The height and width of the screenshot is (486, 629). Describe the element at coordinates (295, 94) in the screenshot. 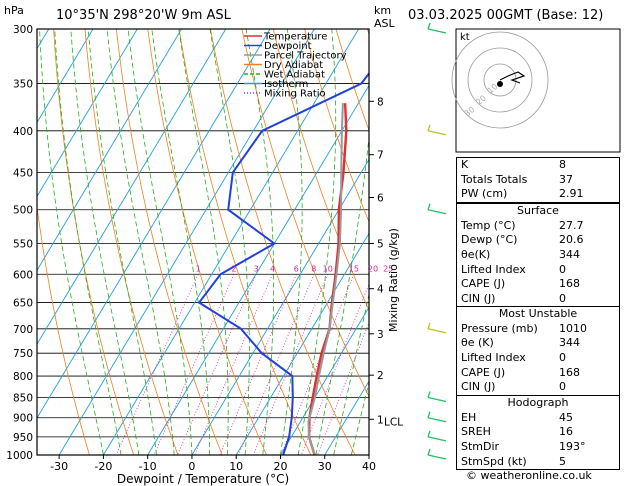

I see `legend-label: Mixing Ratio` at that location.